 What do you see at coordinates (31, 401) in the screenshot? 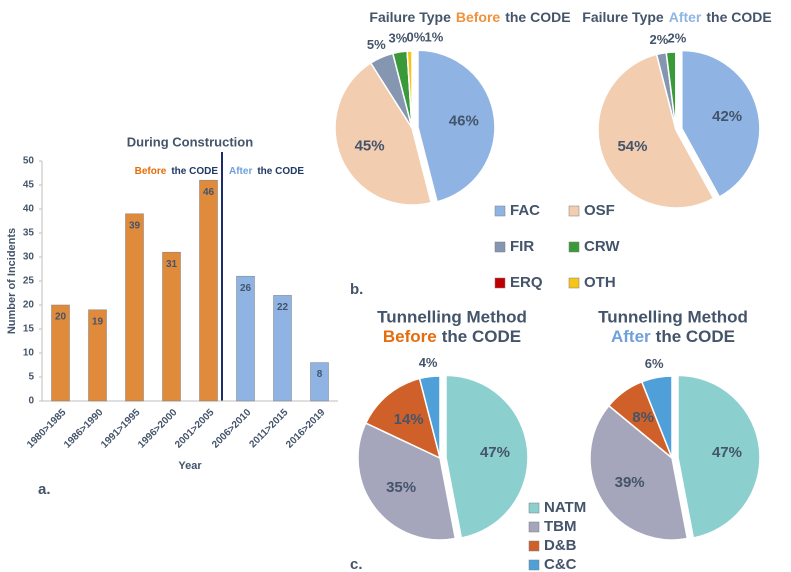
I see `y-tick-label: 0` at bounding box center [31, 401].